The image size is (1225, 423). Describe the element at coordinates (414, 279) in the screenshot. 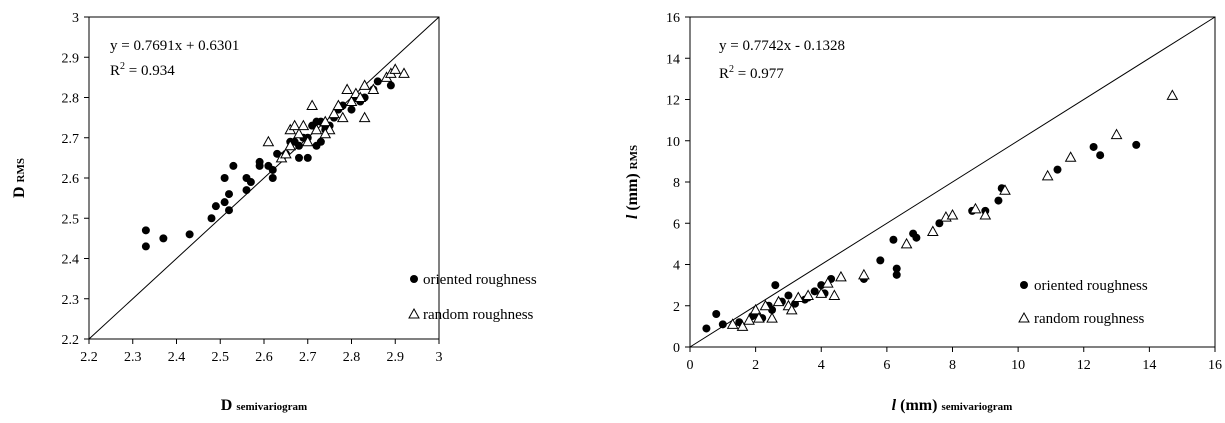

I see `left-legend-oriented-marker` at that location.